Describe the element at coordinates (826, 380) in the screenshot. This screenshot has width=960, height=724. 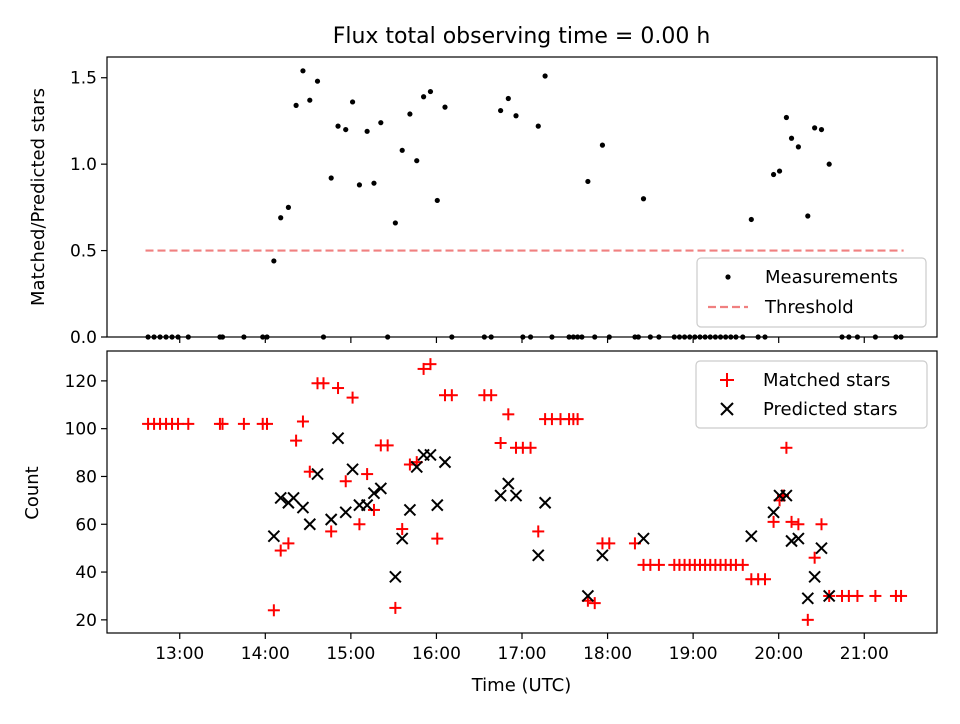
I see `legend-matched-label: Matched stars` at that location.